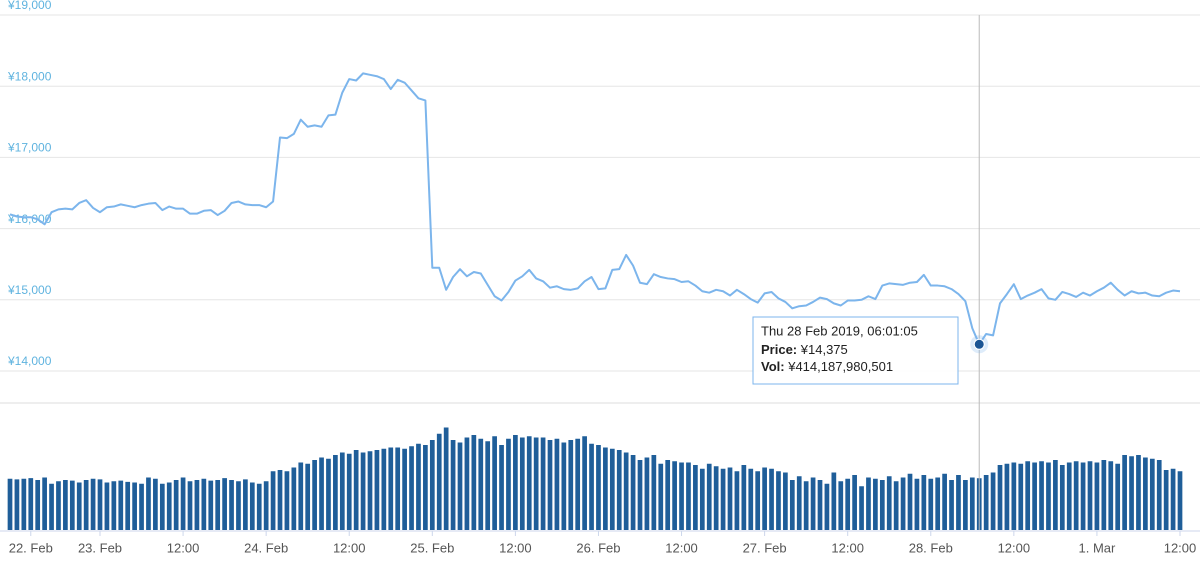 This screenshot has height=567, width=1200. I want to click on tooltip-value: ¥414,187,980,501, so click(840, 366).